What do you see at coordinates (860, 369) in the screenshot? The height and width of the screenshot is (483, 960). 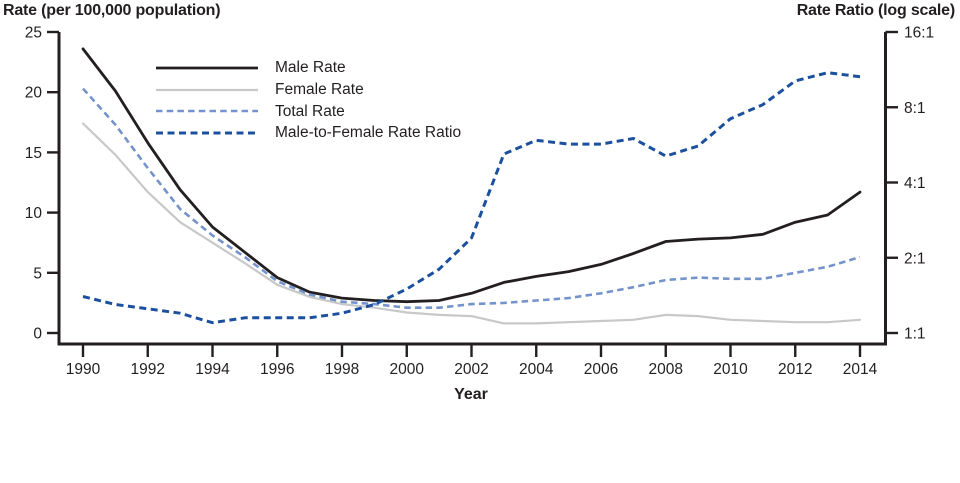 I see `x-axis-tick-label: 2014` at bounding box center [860, 369].